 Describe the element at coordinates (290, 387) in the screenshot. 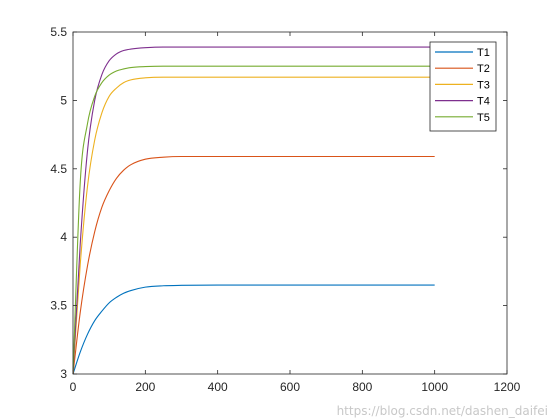

I see `x-tick-label: 600` at that location.